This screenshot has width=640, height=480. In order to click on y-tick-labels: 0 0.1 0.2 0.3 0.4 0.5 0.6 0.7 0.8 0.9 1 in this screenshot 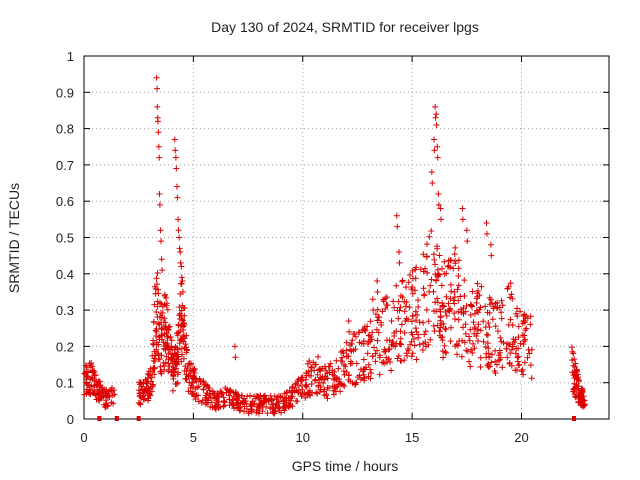, I will do `click(65, 238)`.